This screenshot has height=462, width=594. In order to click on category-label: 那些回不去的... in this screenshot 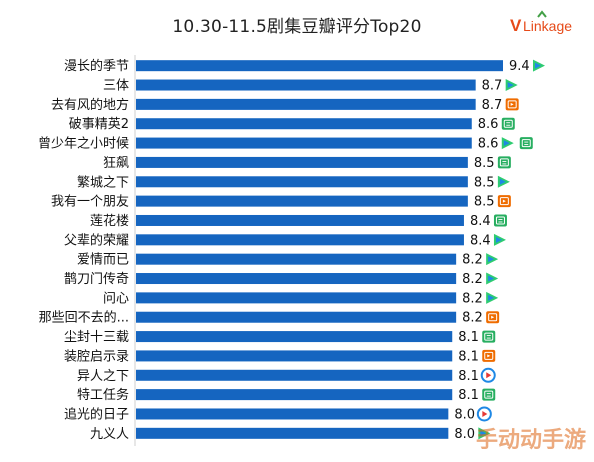, I will do `click(84, 318)`.